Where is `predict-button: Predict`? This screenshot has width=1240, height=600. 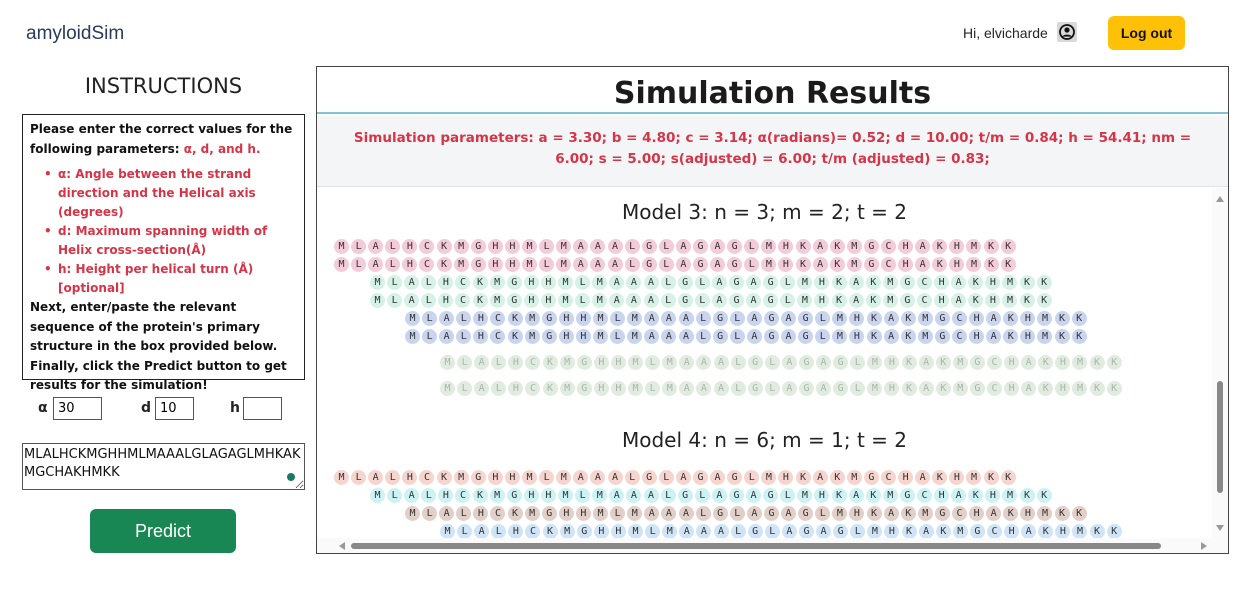
predict-button: Predict is located at coordinates (163, 531).